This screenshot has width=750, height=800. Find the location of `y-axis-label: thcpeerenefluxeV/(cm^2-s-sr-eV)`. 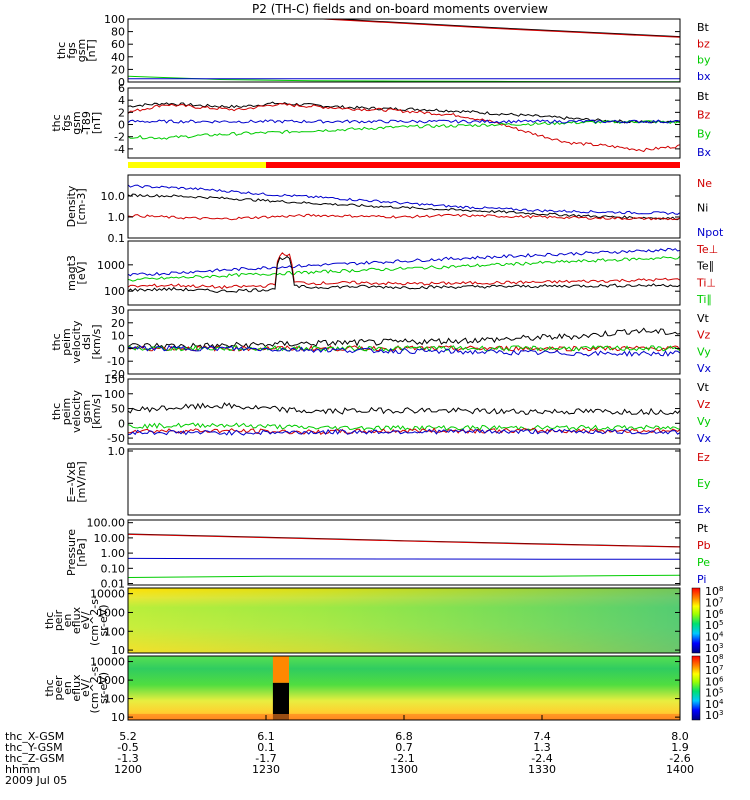

y-axis-label: thcpeerenefluxeV/(cm^2-s-sr-eV) is located at coordinates (76, 688).